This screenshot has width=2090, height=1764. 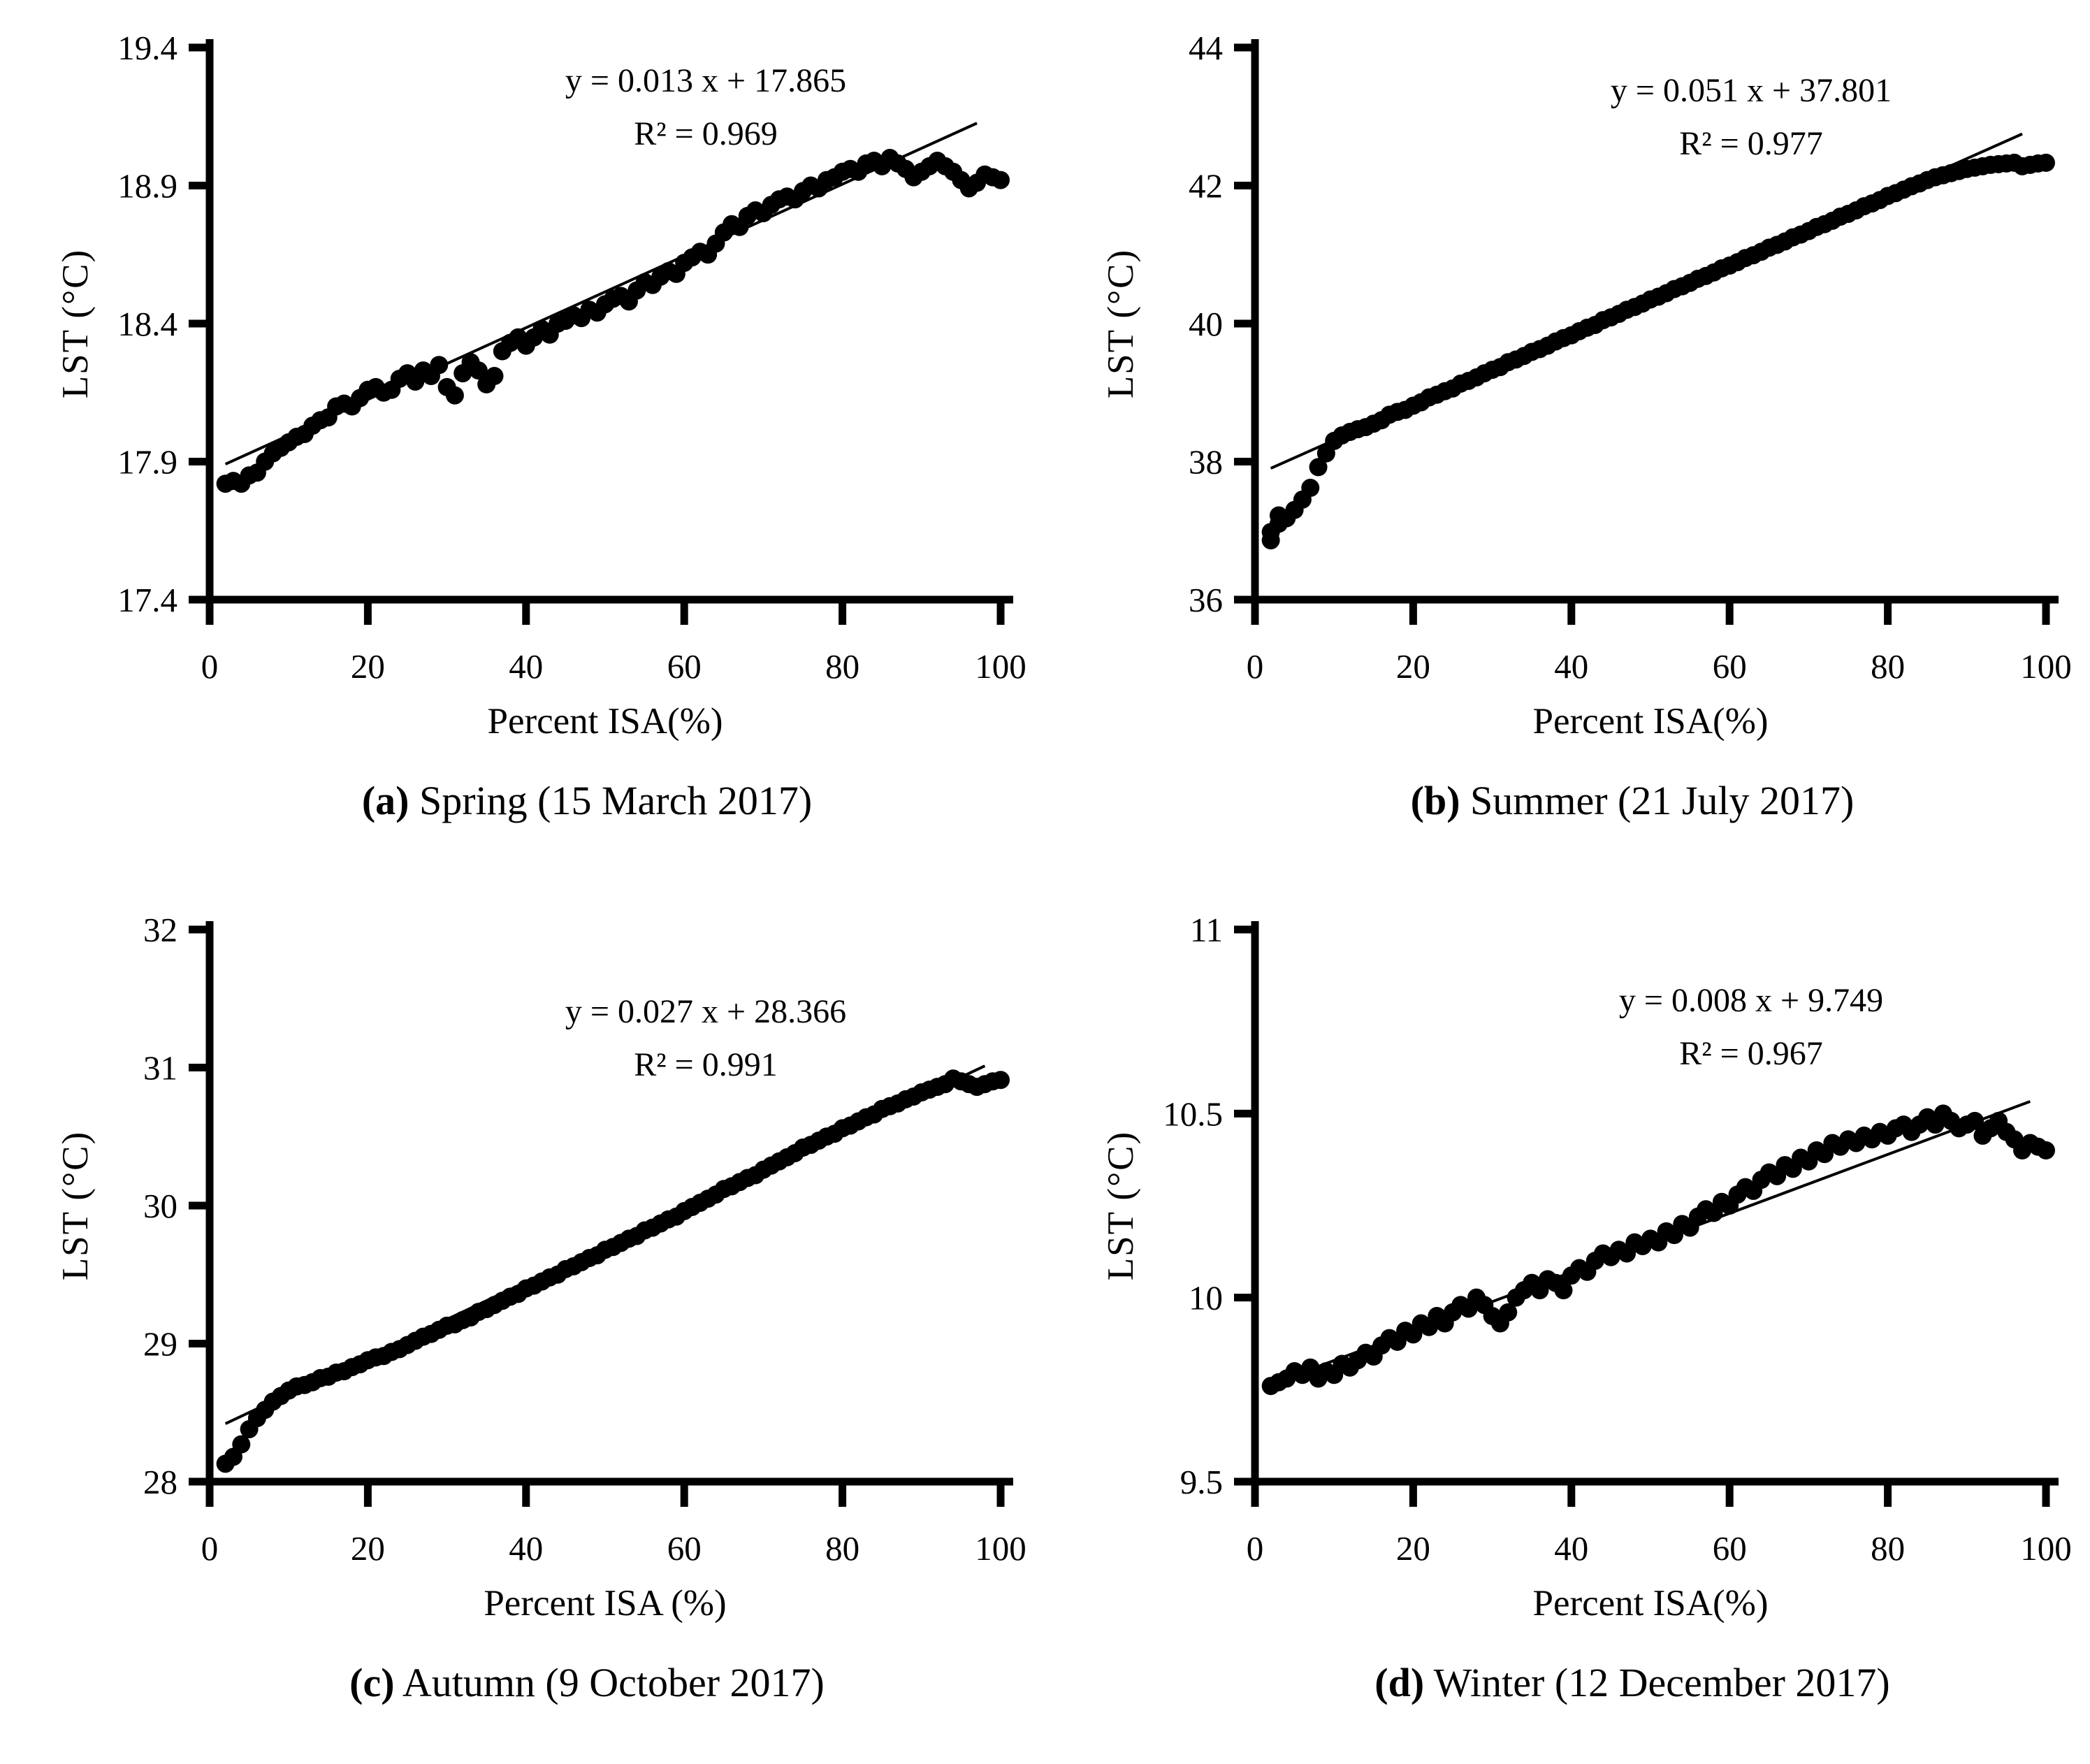 I want to click on y-tick-label: 30, so click(x=160, y=1206).